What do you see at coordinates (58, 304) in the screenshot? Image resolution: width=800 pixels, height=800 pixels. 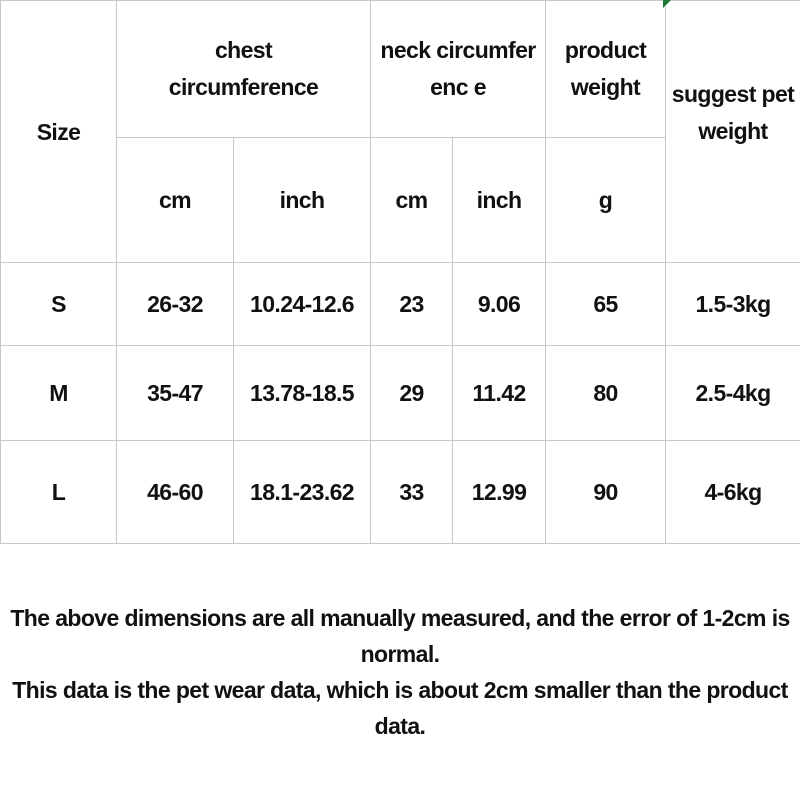 I see `cell-size: S` at bounding box center [58, 304].